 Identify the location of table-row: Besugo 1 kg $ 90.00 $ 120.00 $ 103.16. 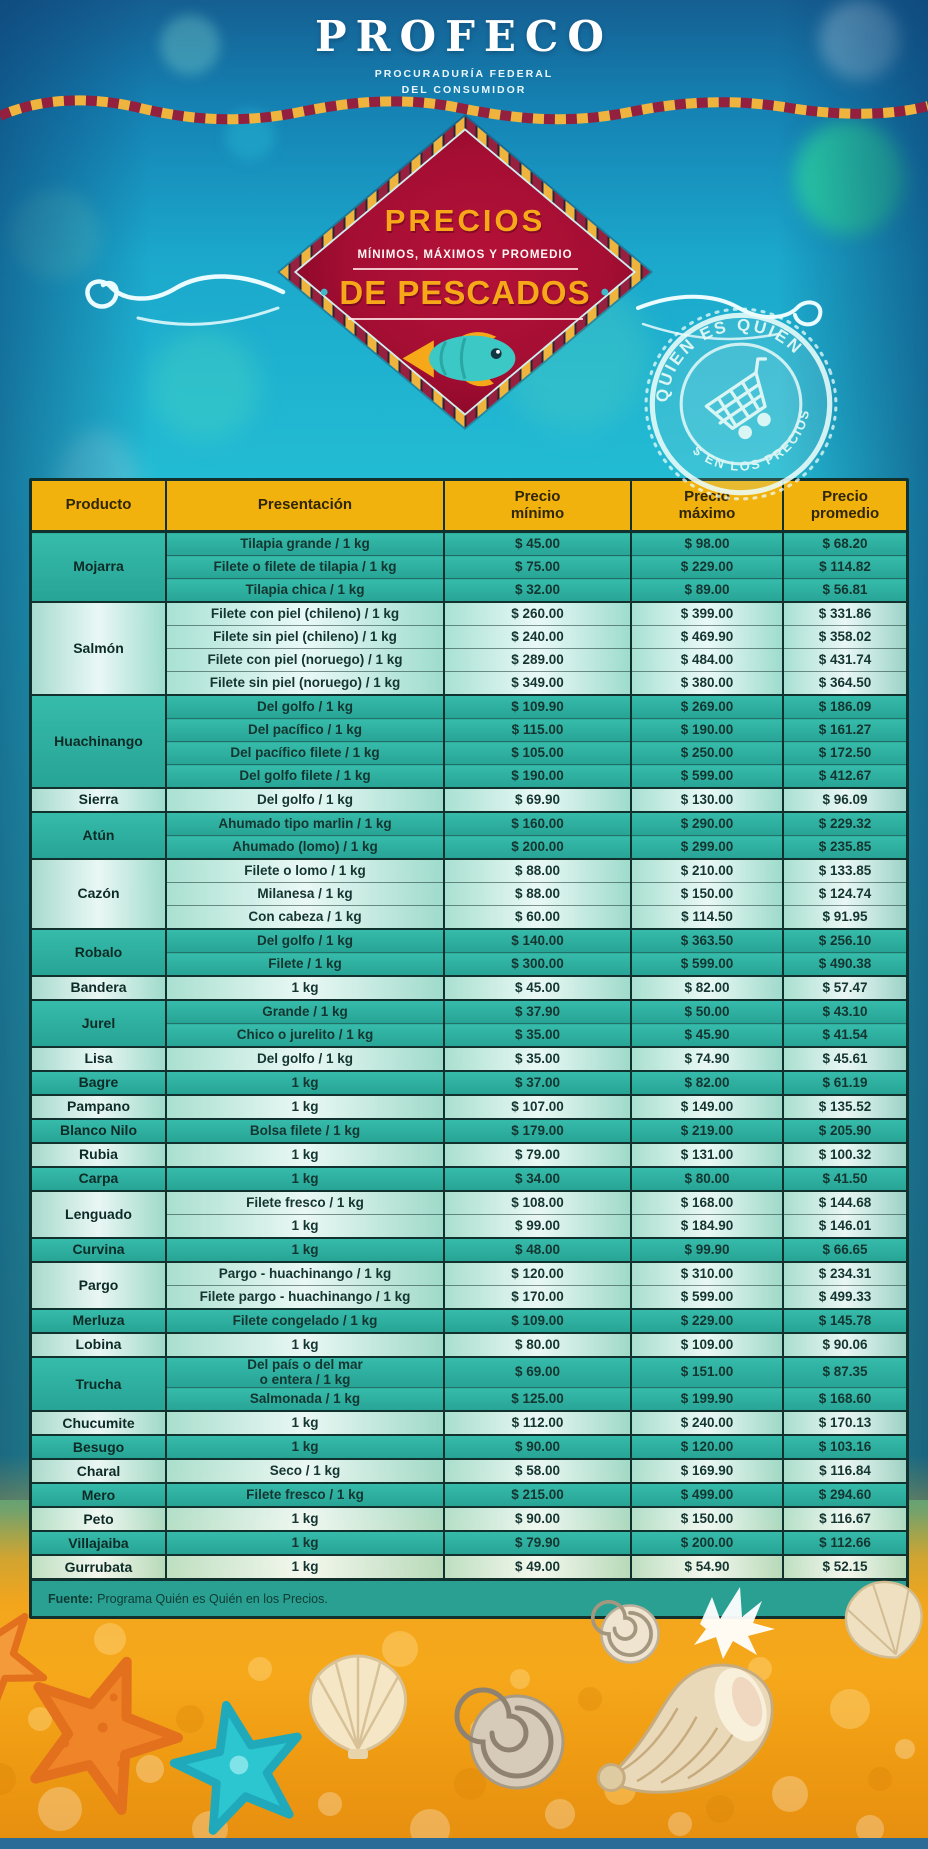
(469, 1447).